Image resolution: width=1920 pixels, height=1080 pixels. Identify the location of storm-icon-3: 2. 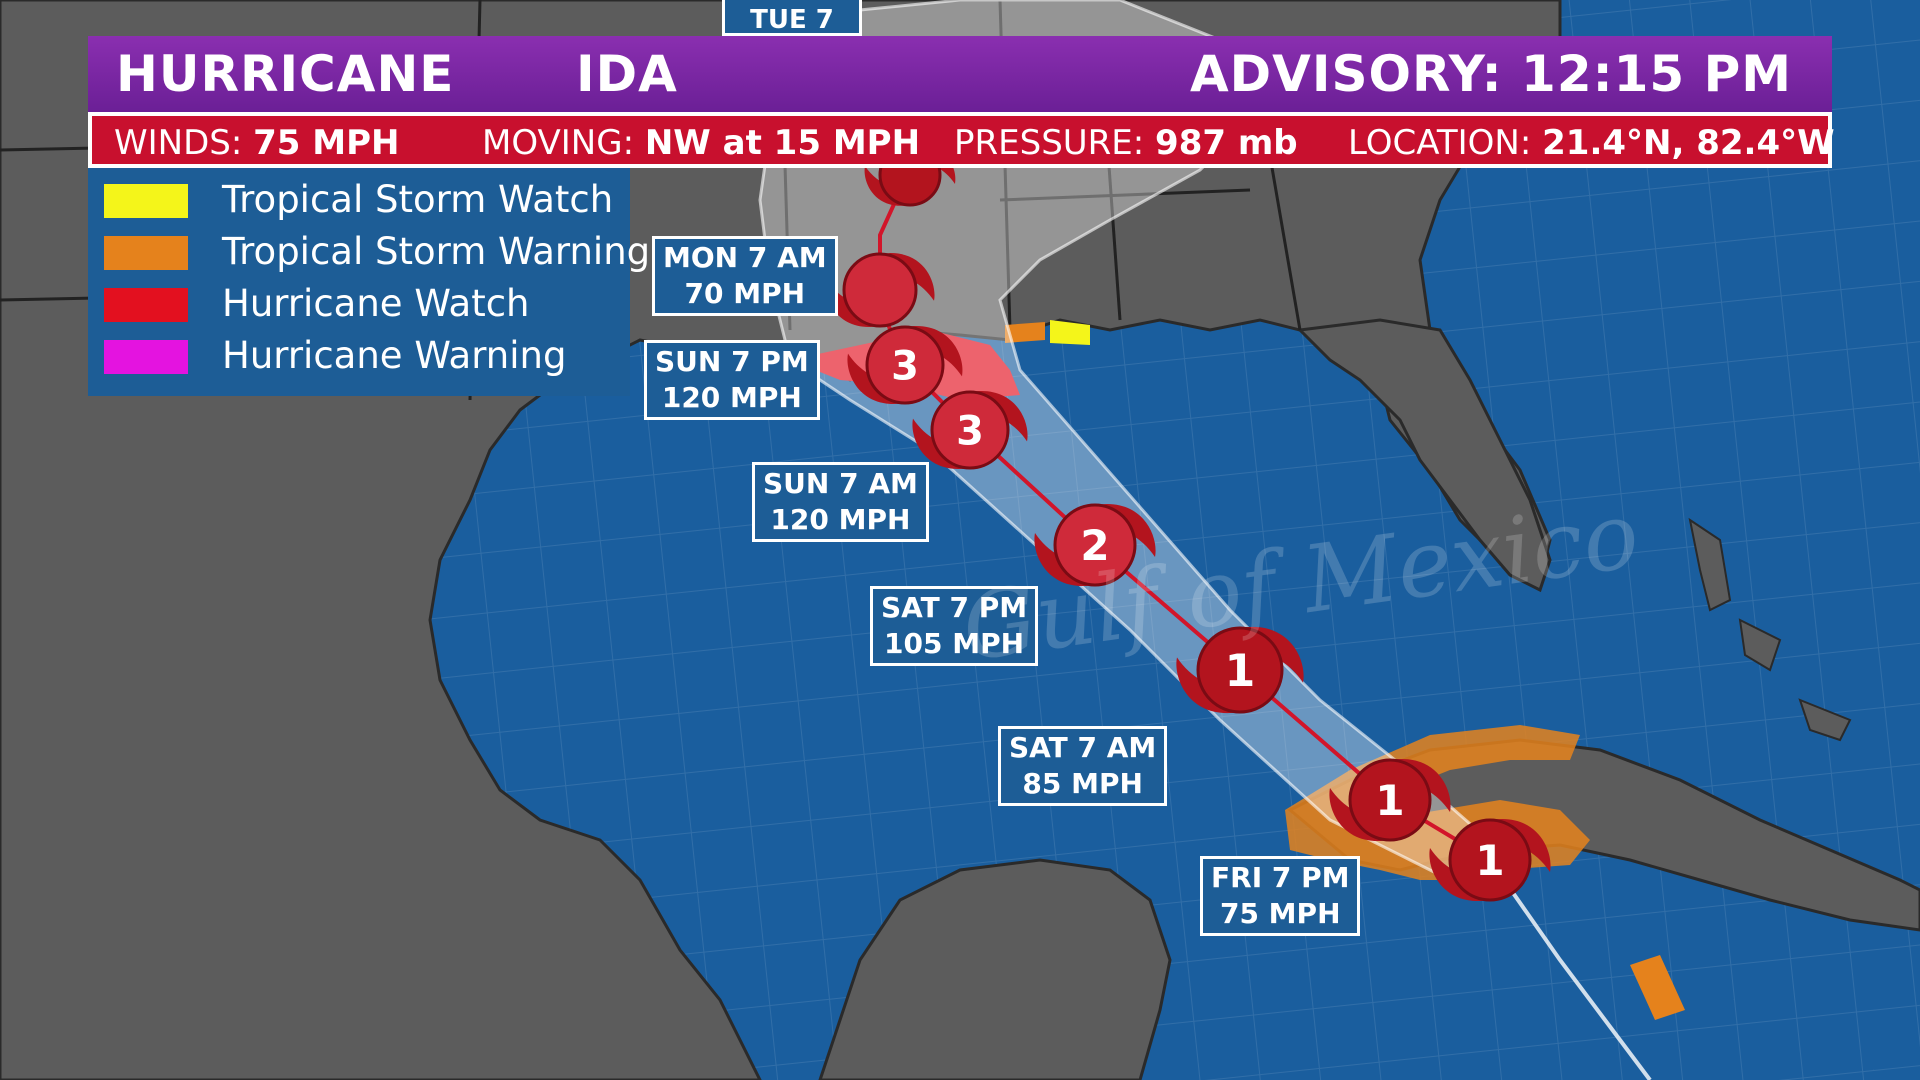
(1095, 545).